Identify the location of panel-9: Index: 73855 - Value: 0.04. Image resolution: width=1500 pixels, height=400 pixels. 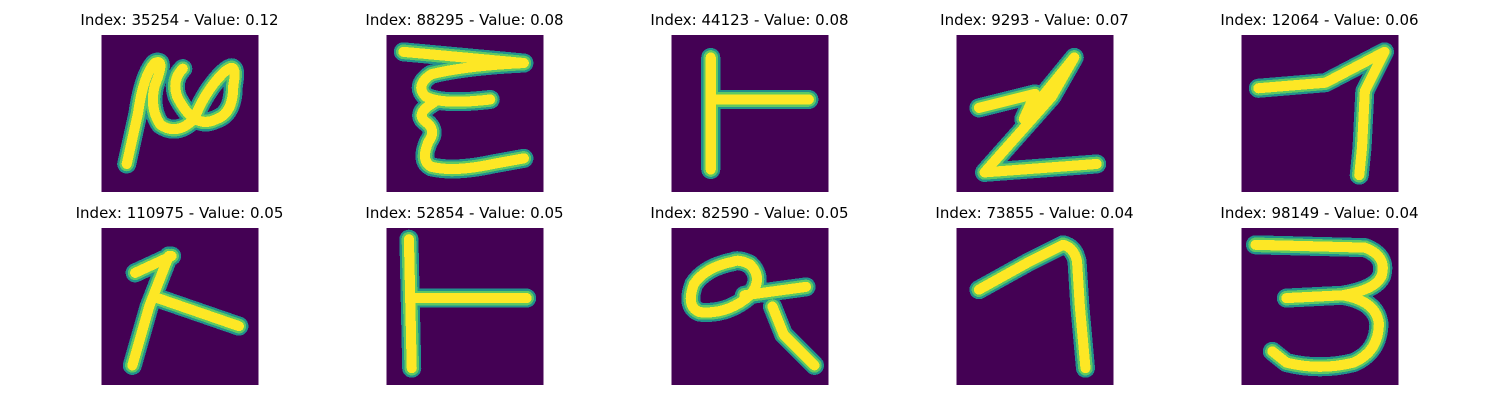
(1034, 289).